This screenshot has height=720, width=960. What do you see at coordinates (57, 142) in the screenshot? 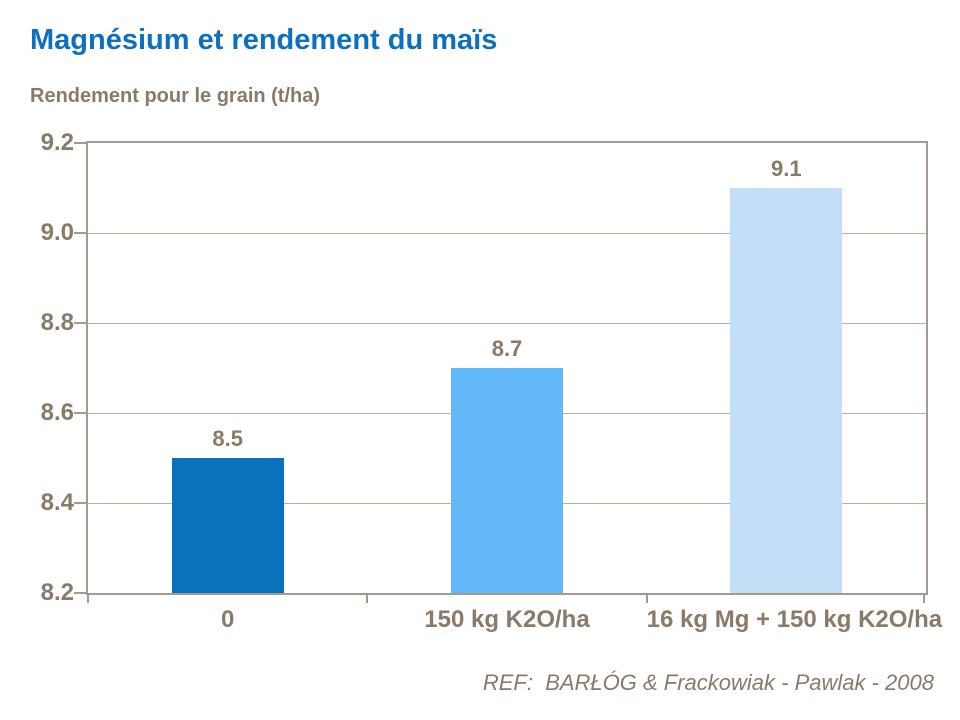
I see `y-tick-label: 9.2` at bounding box center [57, 142].